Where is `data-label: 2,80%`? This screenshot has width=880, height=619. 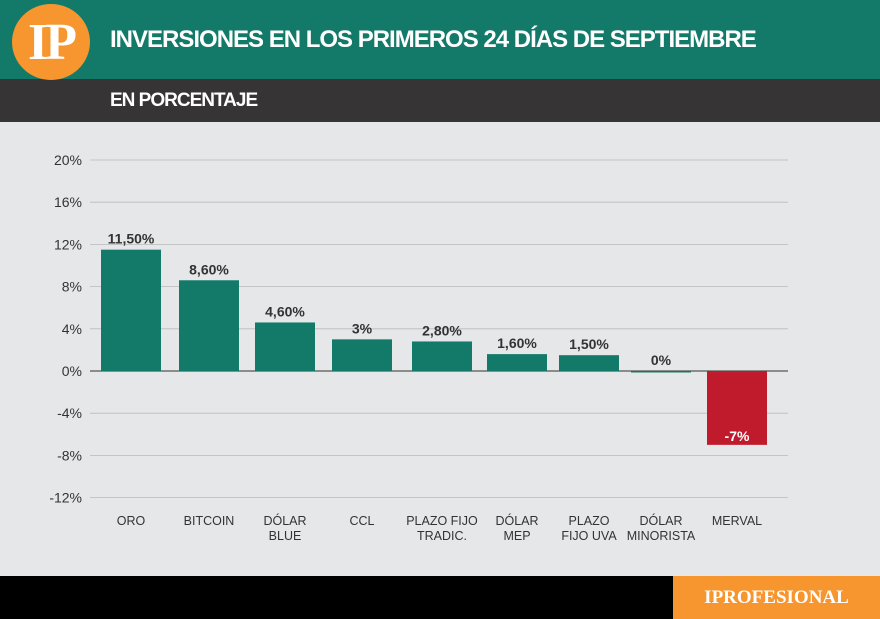
data-label: 2,80% is located at coordinates (442, 330).